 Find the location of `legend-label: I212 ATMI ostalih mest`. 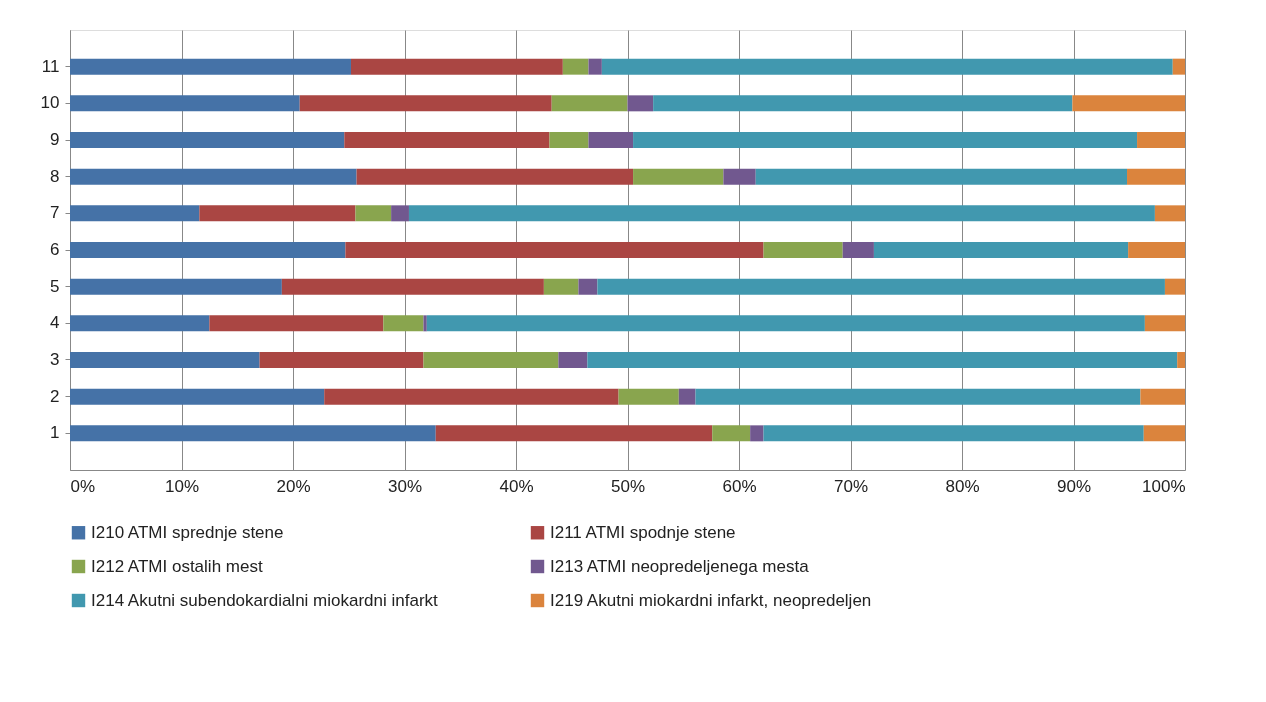

legend-label: I212 ATMI ostalih mest is located at coordinates (177, 566).